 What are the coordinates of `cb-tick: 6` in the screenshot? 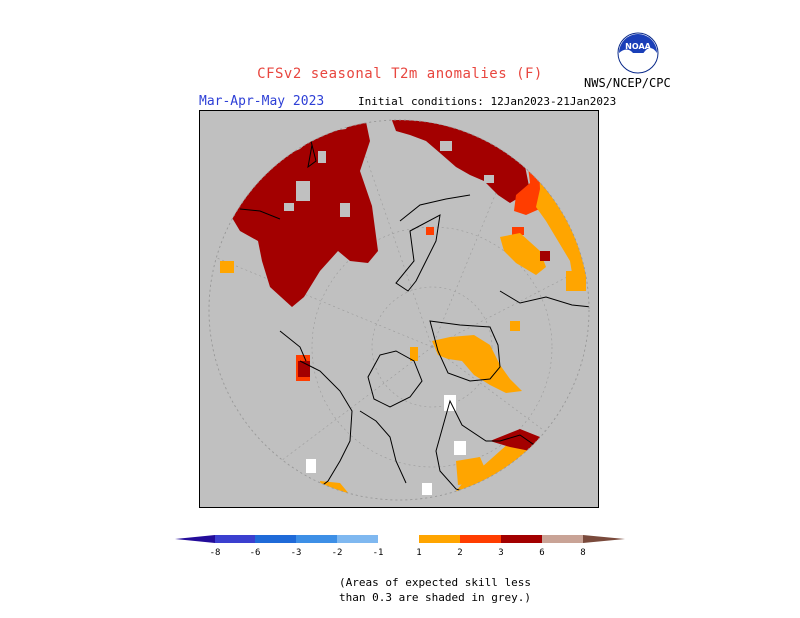 It's located at (541, 553).